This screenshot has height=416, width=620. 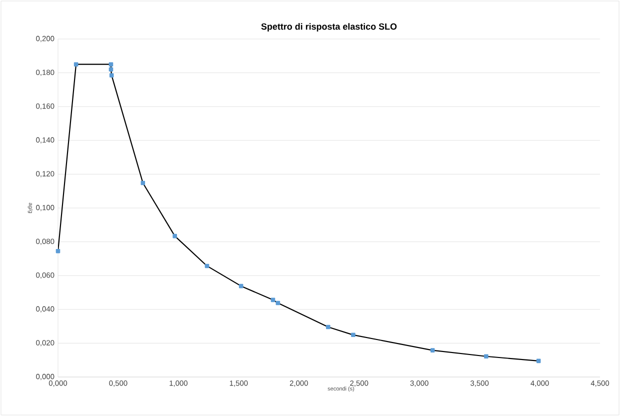 What do you see at coordinates (329, 27) in the screenshot?
I see `chart-title: Spettro di risposta elastico SLO` at bounding box center [329, 27].